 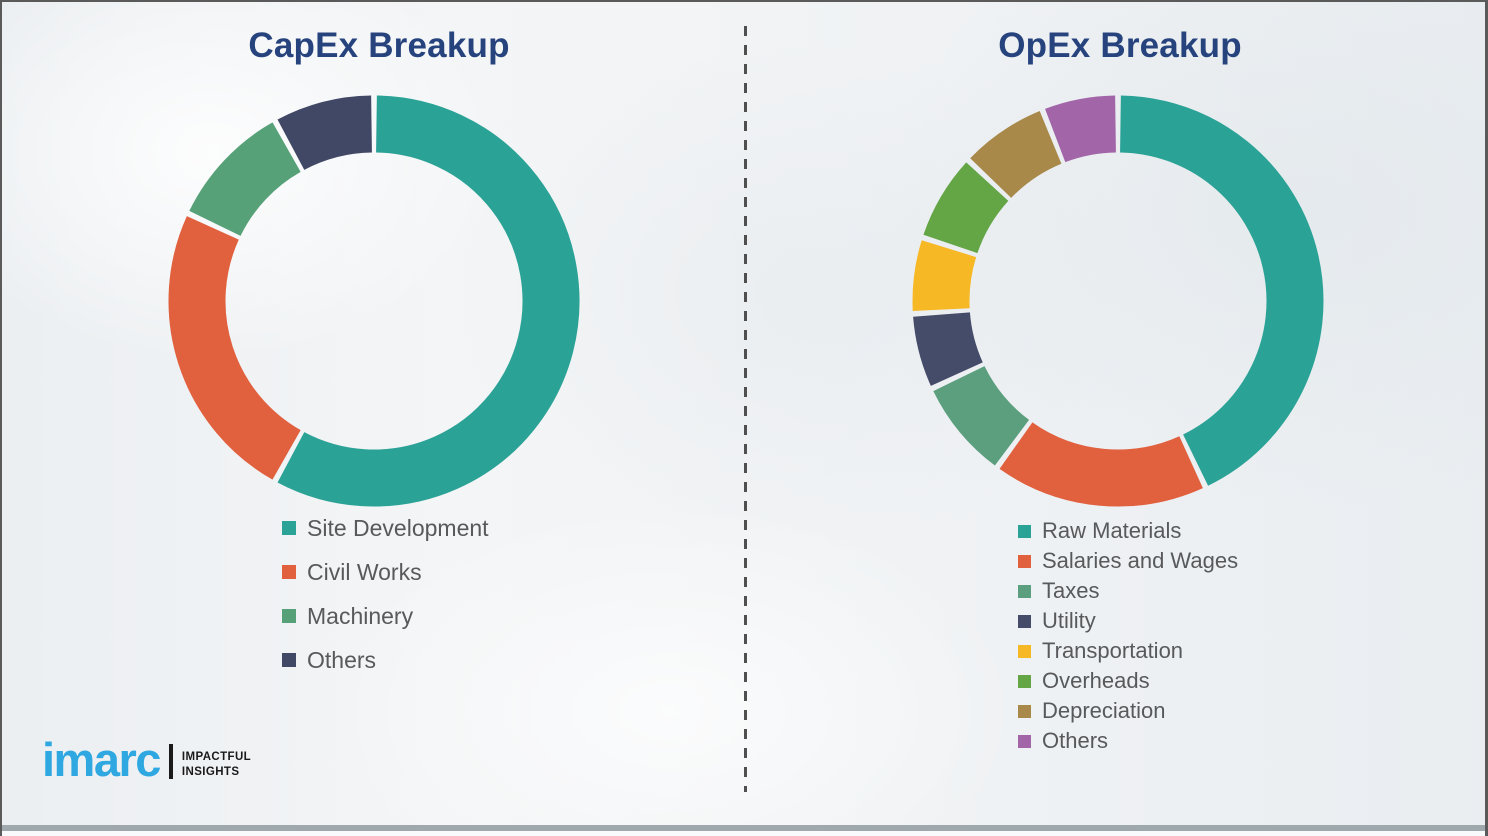 I want to click on legend-label: Site Development, so click(x=398, y=527).